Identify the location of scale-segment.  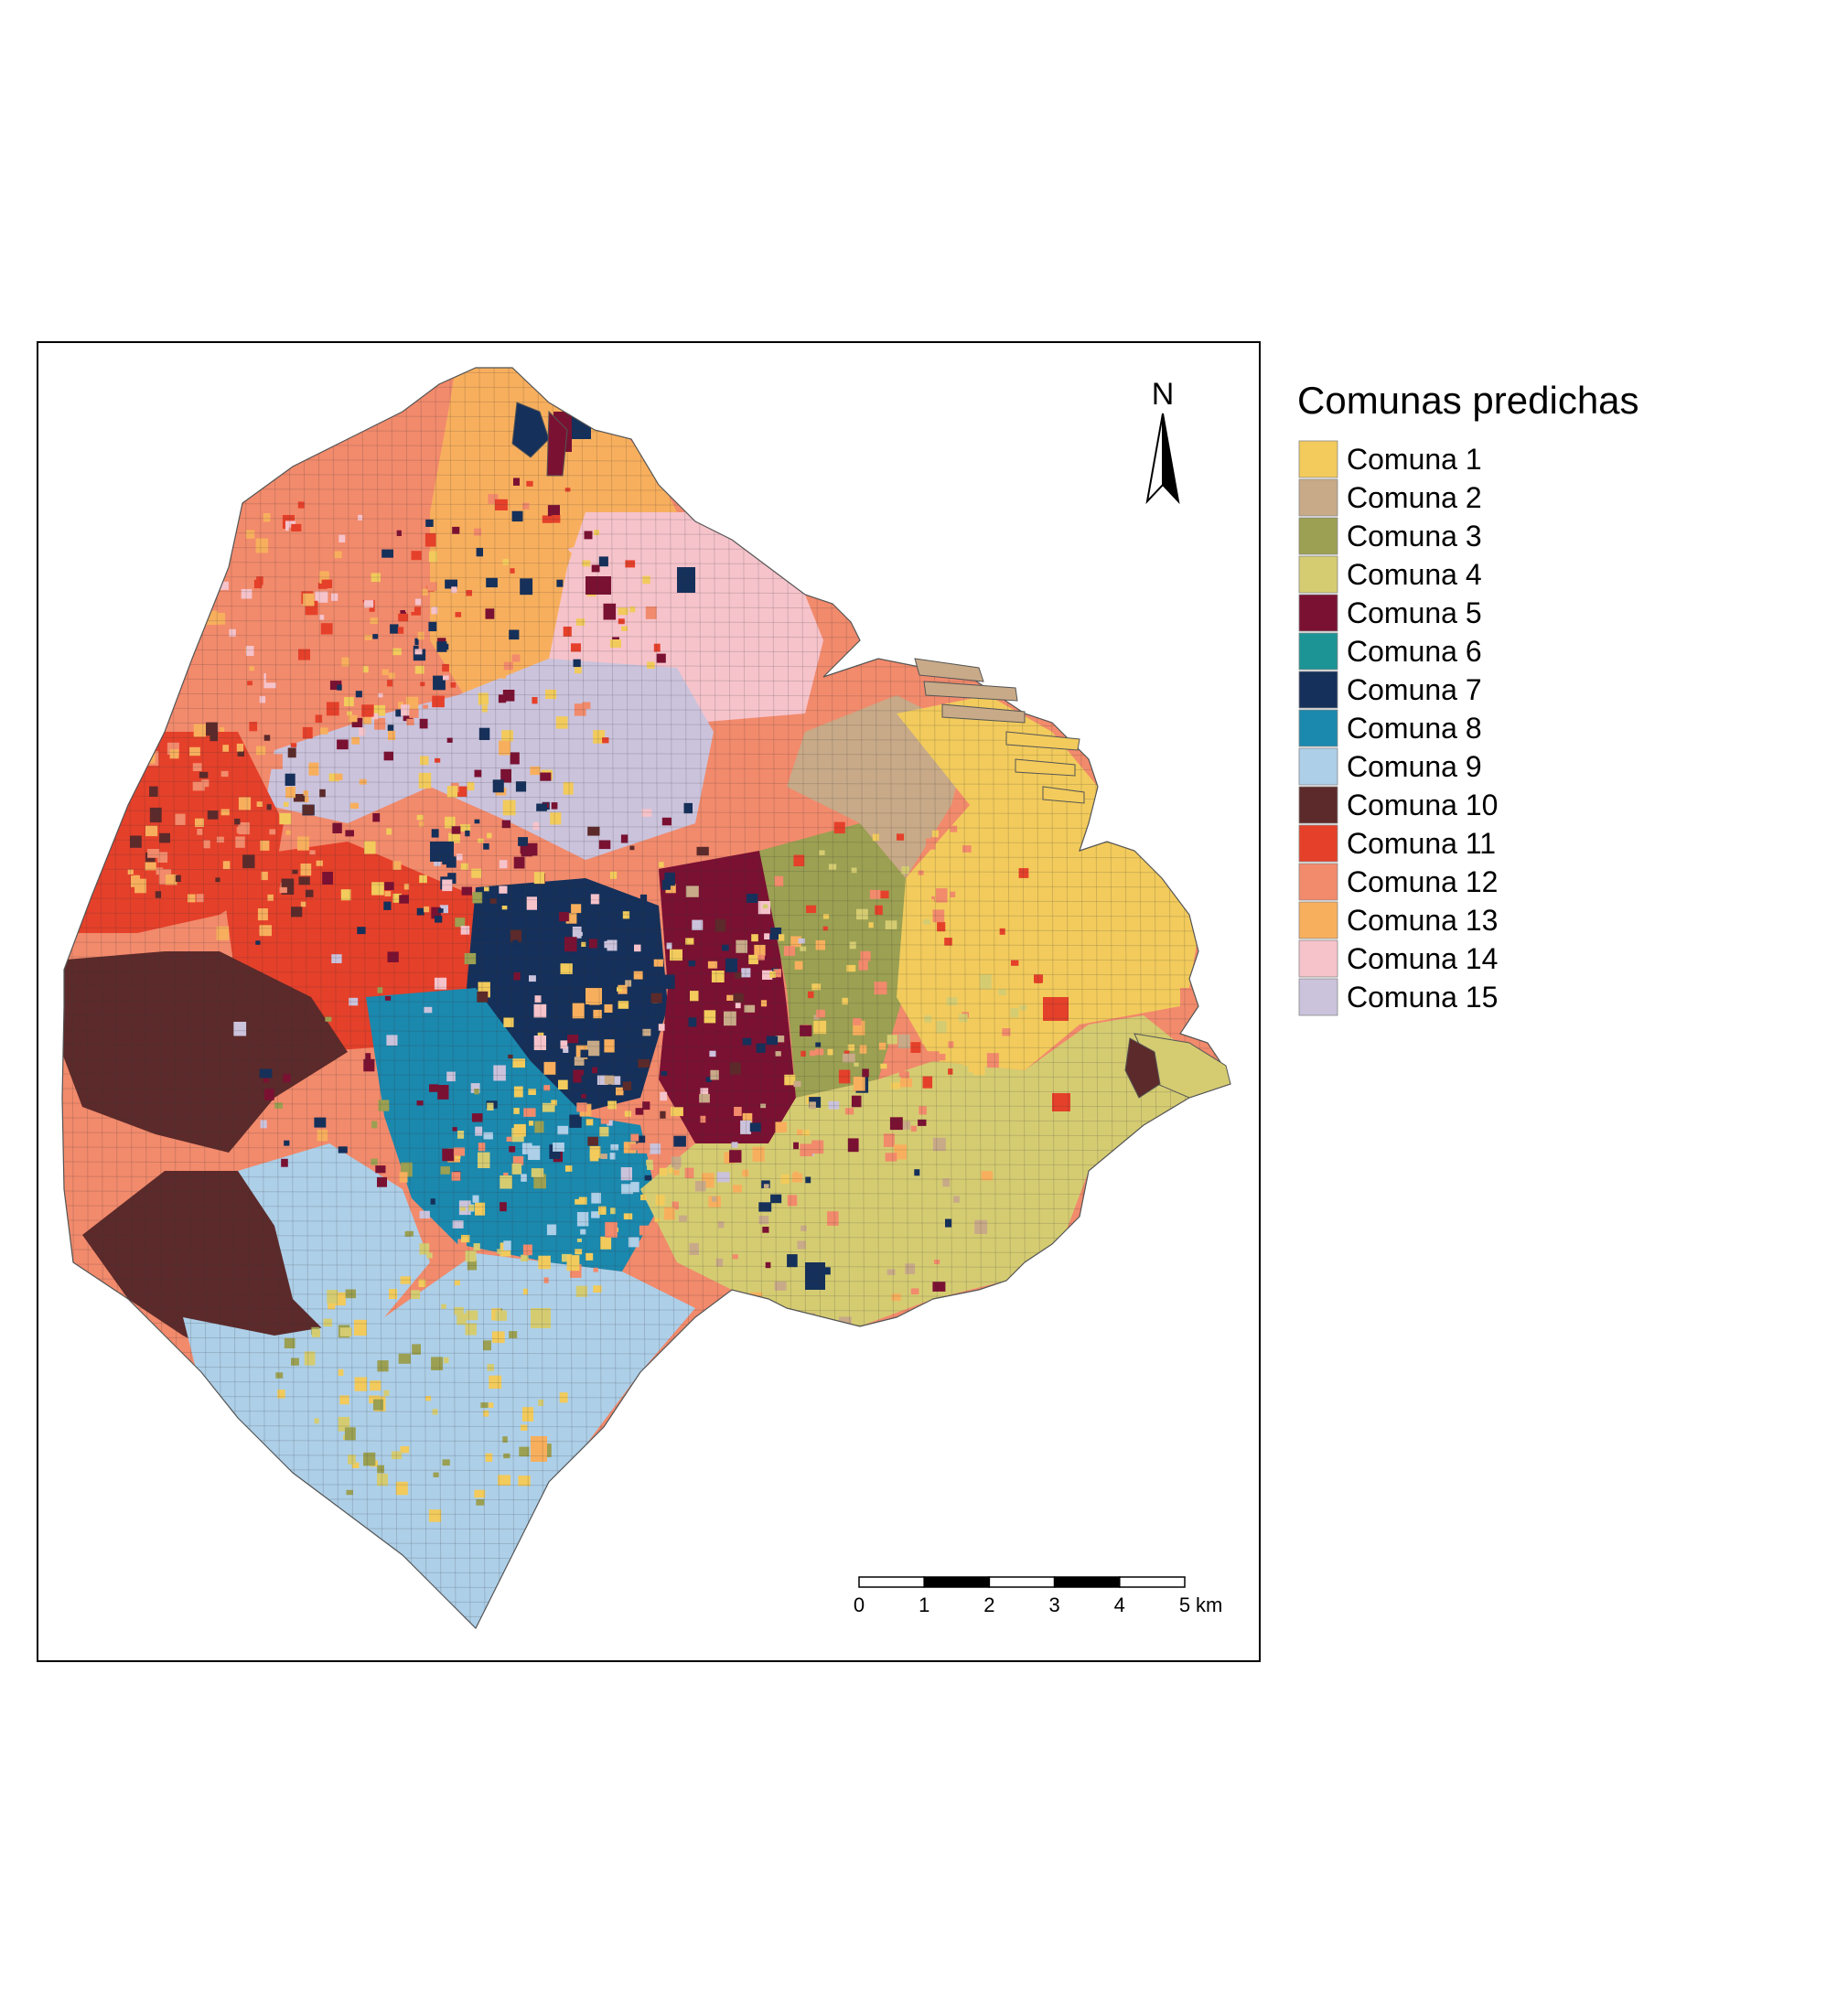
(957, 1582).